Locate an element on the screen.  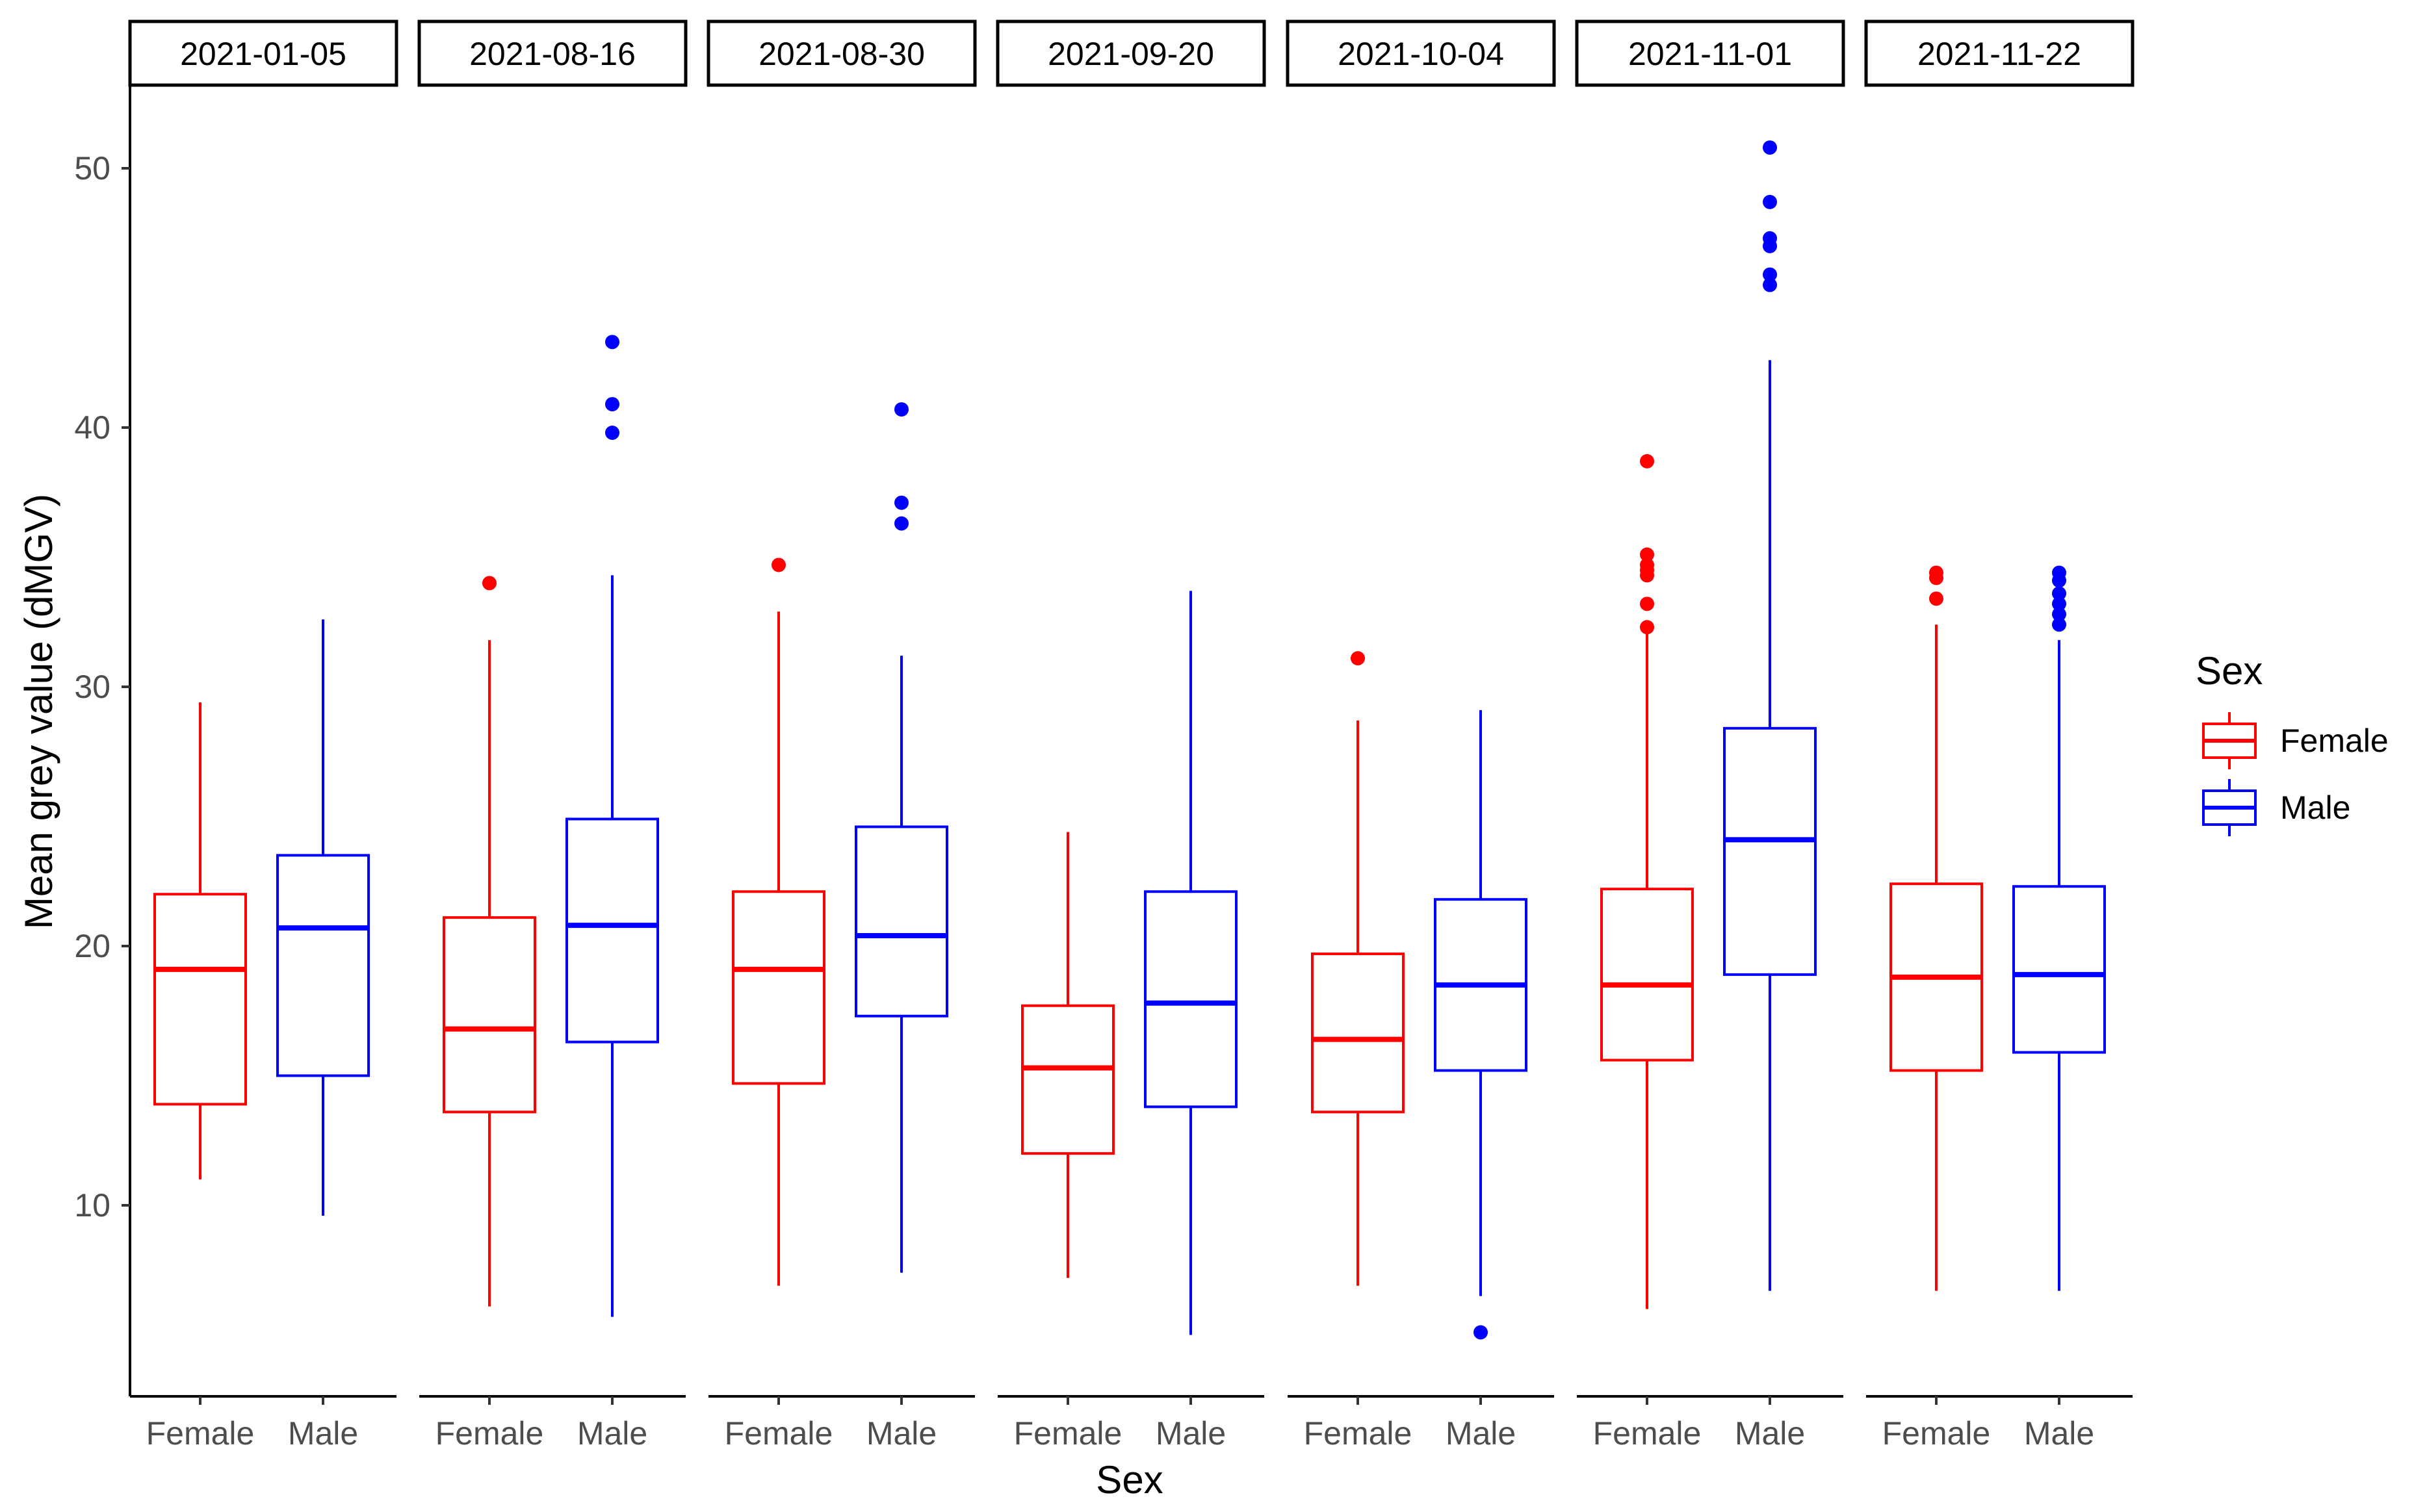
facet-strip-label: 2021-10-04 is located at coordinates (1421, 54).